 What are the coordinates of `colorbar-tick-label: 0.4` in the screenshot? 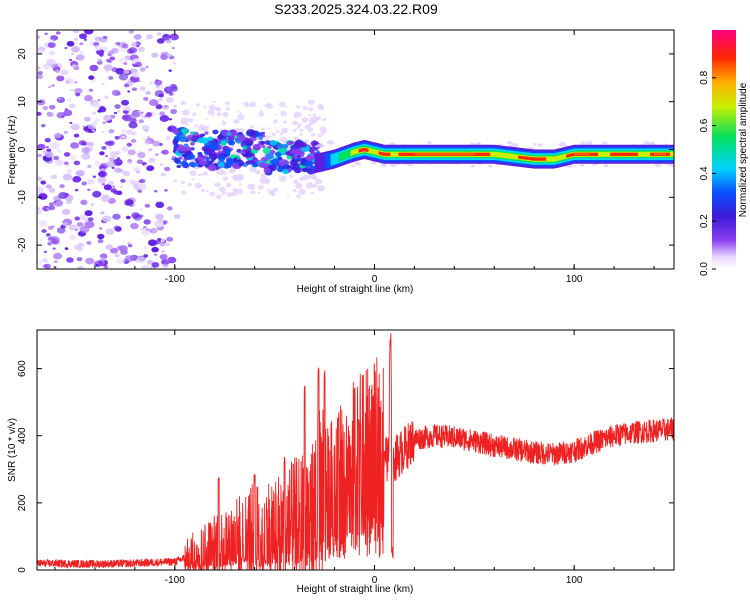 It's located at (704, 173).